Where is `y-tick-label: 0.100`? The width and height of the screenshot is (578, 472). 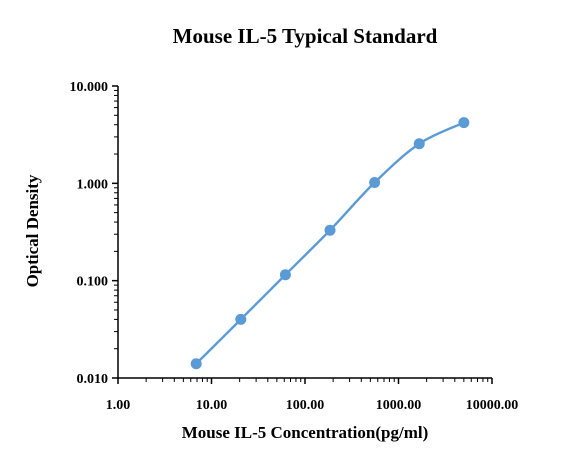
y-tick-label: 0.100 is located at coordinates (93, 282).